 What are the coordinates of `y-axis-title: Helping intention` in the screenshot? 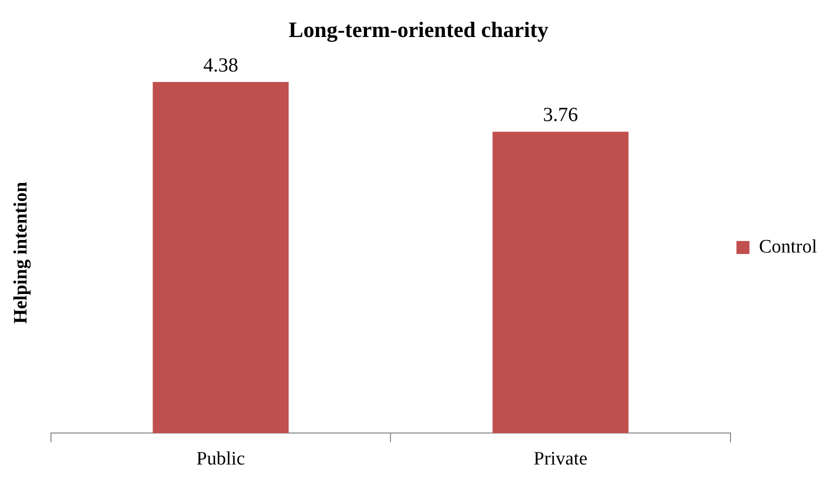 It's located at (21, 252).